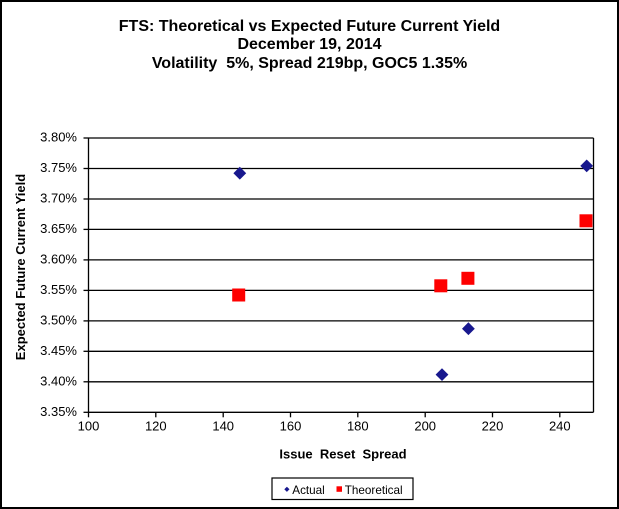  I want to click on svg-text: 180, so click(358, 426).